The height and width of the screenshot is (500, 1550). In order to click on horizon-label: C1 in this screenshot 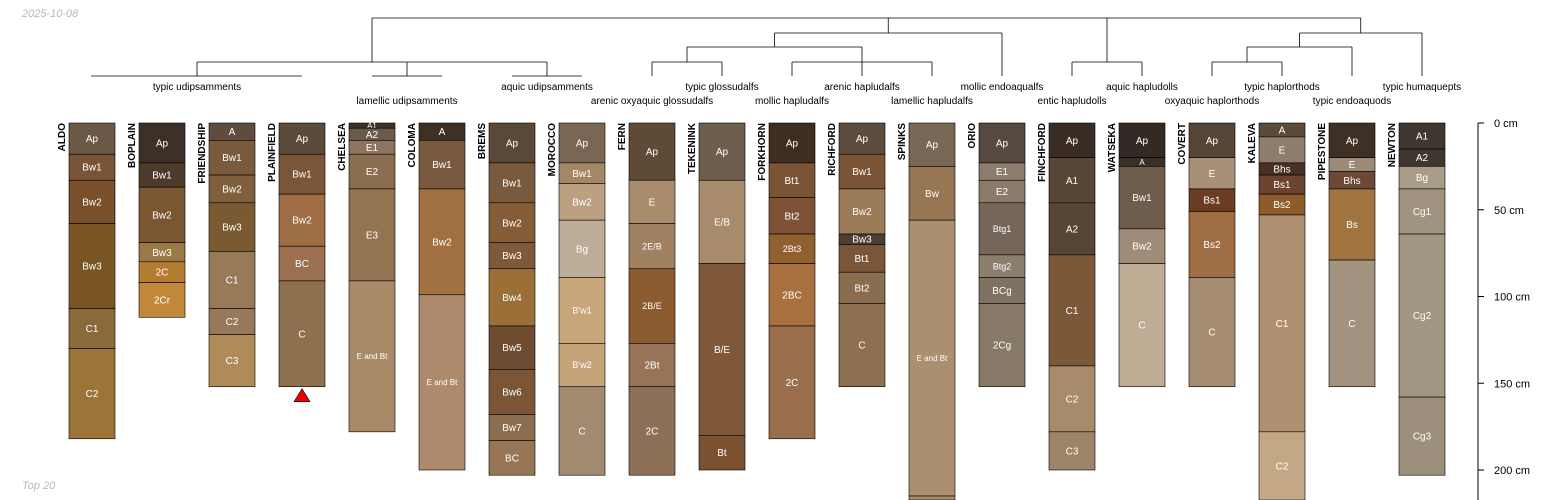, I will do `click(232, 281)`.